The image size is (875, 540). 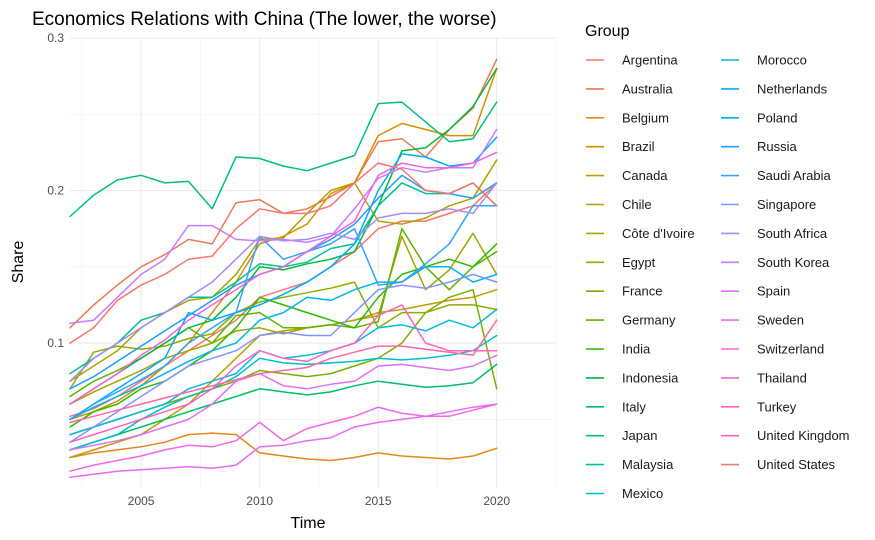 What do you see at coordinates (378, 501) in the screenshot?
I see `x-tick-label: 2015` at bounding box center [378, 501].